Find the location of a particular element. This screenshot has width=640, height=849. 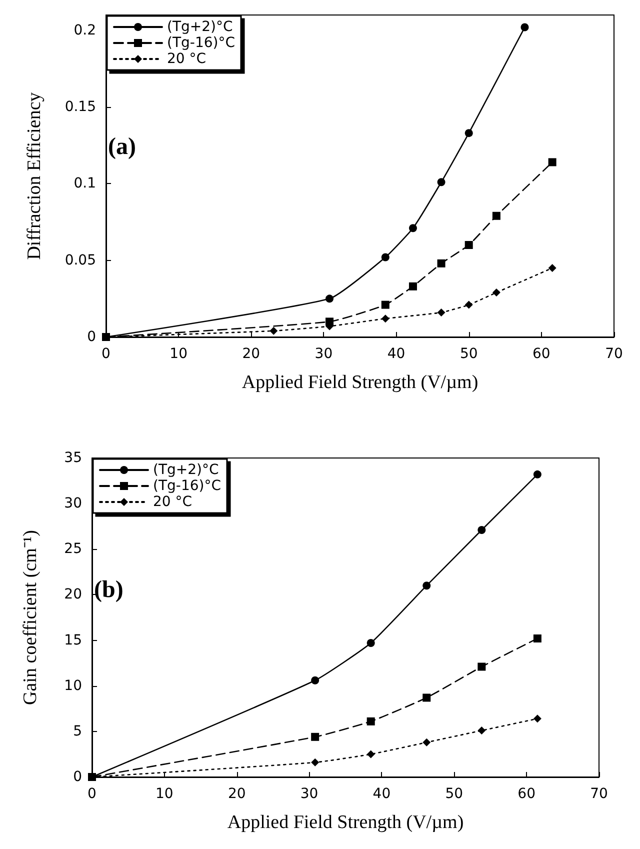

y-tick-label: 0.15 is located at coordinates (80, 107).